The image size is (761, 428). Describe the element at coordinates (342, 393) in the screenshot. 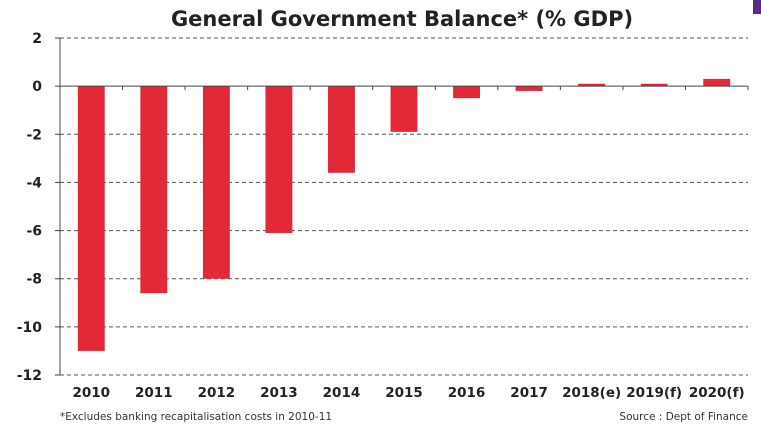

I see `x-tick-label: 2014` at that location.